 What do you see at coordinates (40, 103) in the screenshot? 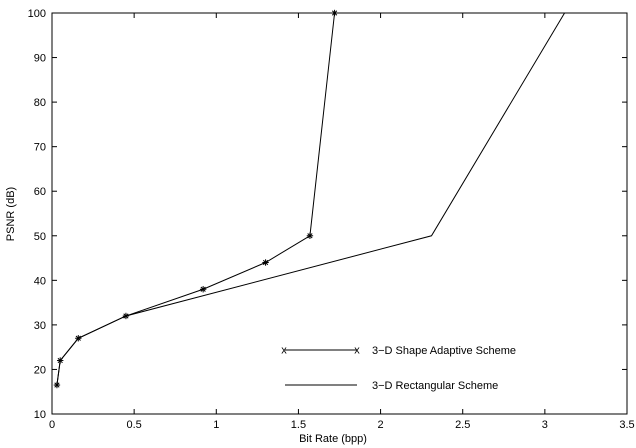
I see `y-tick-label: 80` at bounding box center [40, 103].